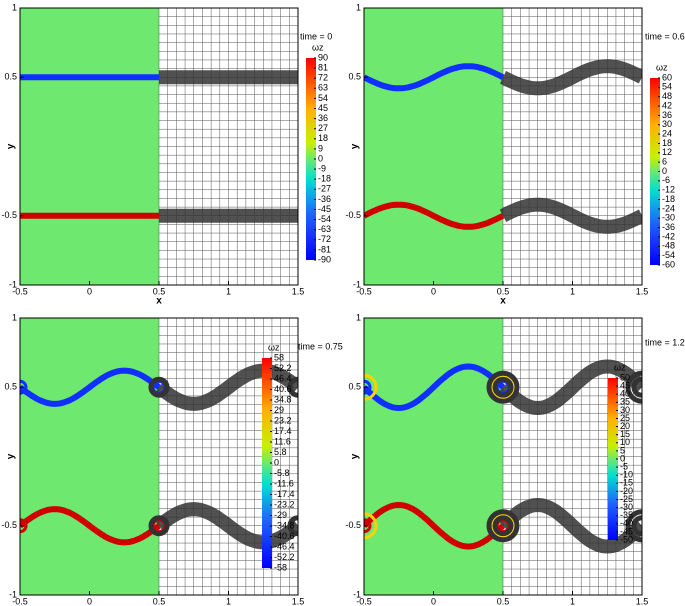 The image size is (685, 606). I want to click on colorbar-tick-label: -6, so click(666, 180).